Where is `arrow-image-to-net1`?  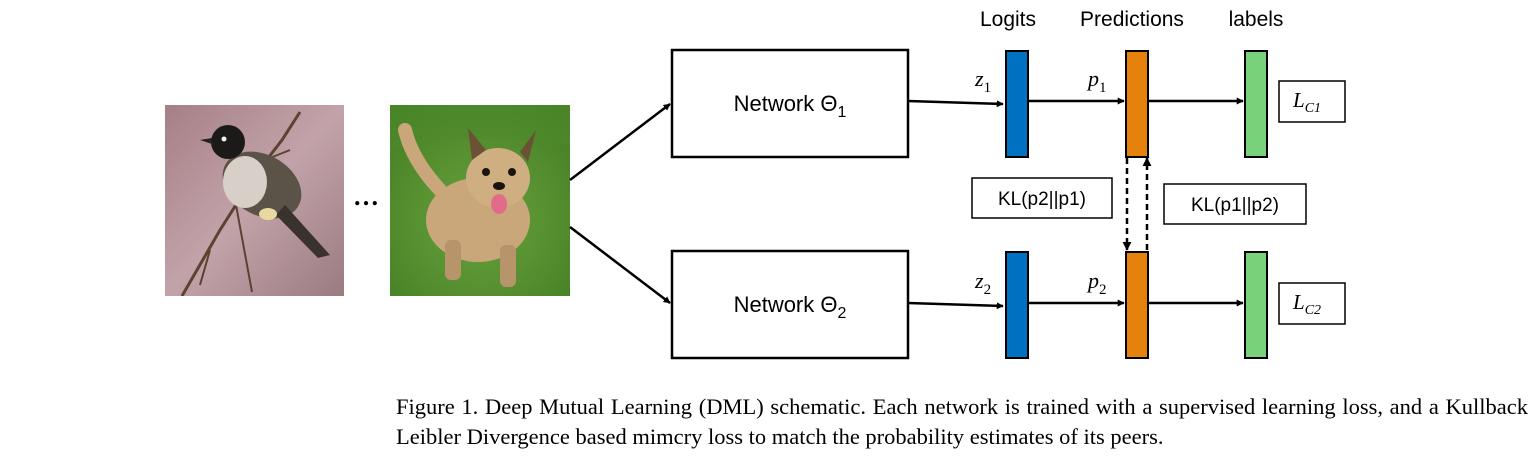 arrow-image-to-net1 is located at coordinates (620, 142).